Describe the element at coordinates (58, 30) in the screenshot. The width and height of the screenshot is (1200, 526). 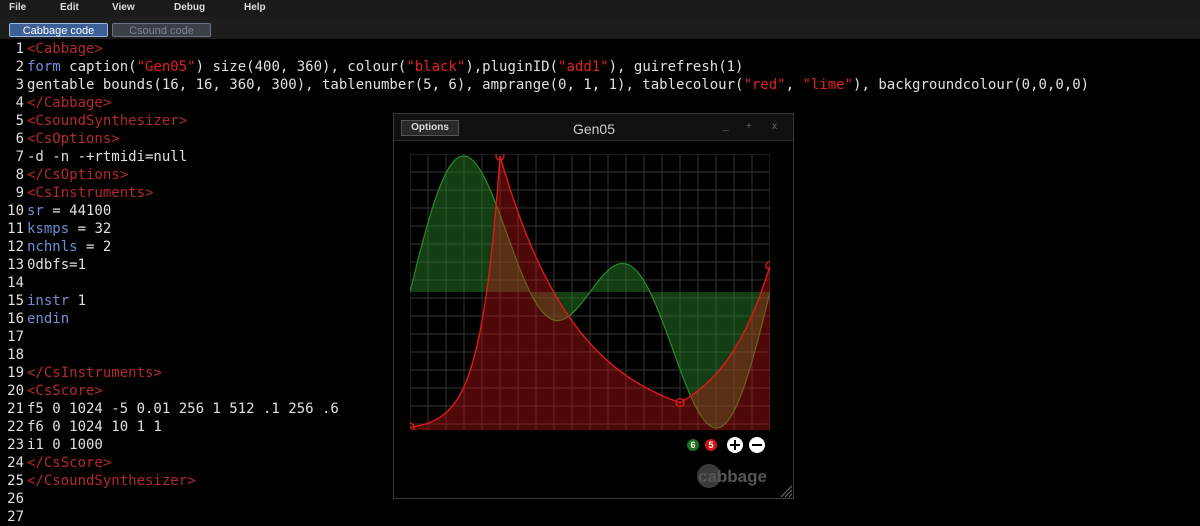
I see `tab-cabbage-code: Cabbage code` at that location.